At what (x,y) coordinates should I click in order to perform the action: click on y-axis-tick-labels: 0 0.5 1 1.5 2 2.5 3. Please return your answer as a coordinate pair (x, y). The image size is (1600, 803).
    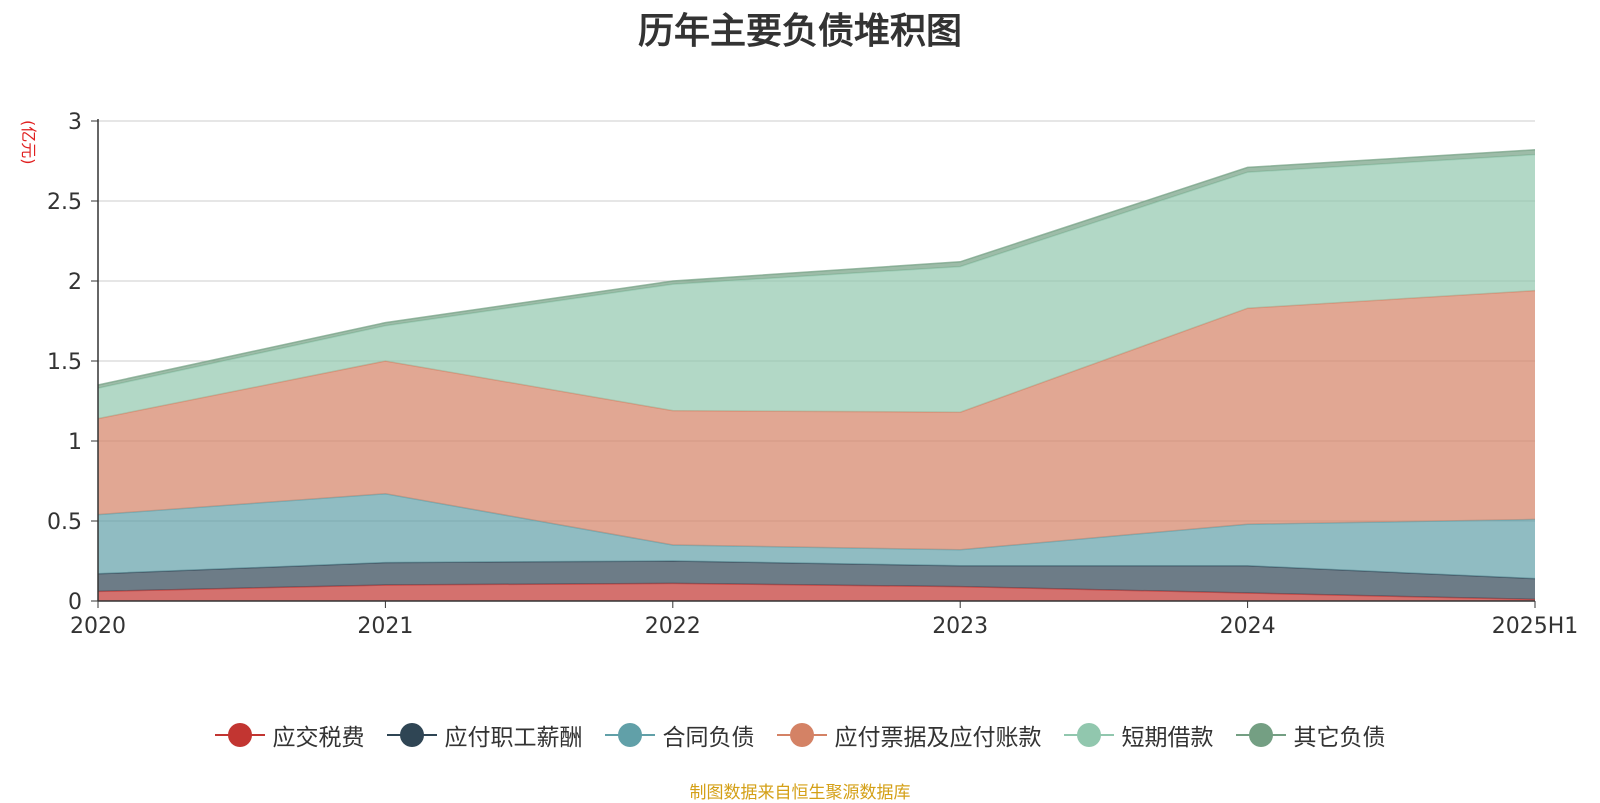
    Looking at the image, I should click on (64, 362).